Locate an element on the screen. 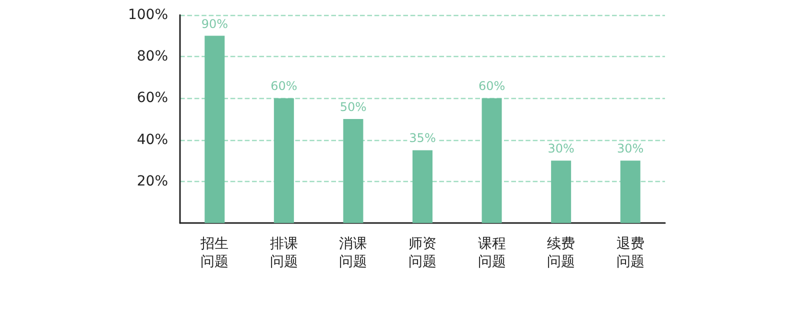  data-label: 35% is located at coordinates (422, 138).